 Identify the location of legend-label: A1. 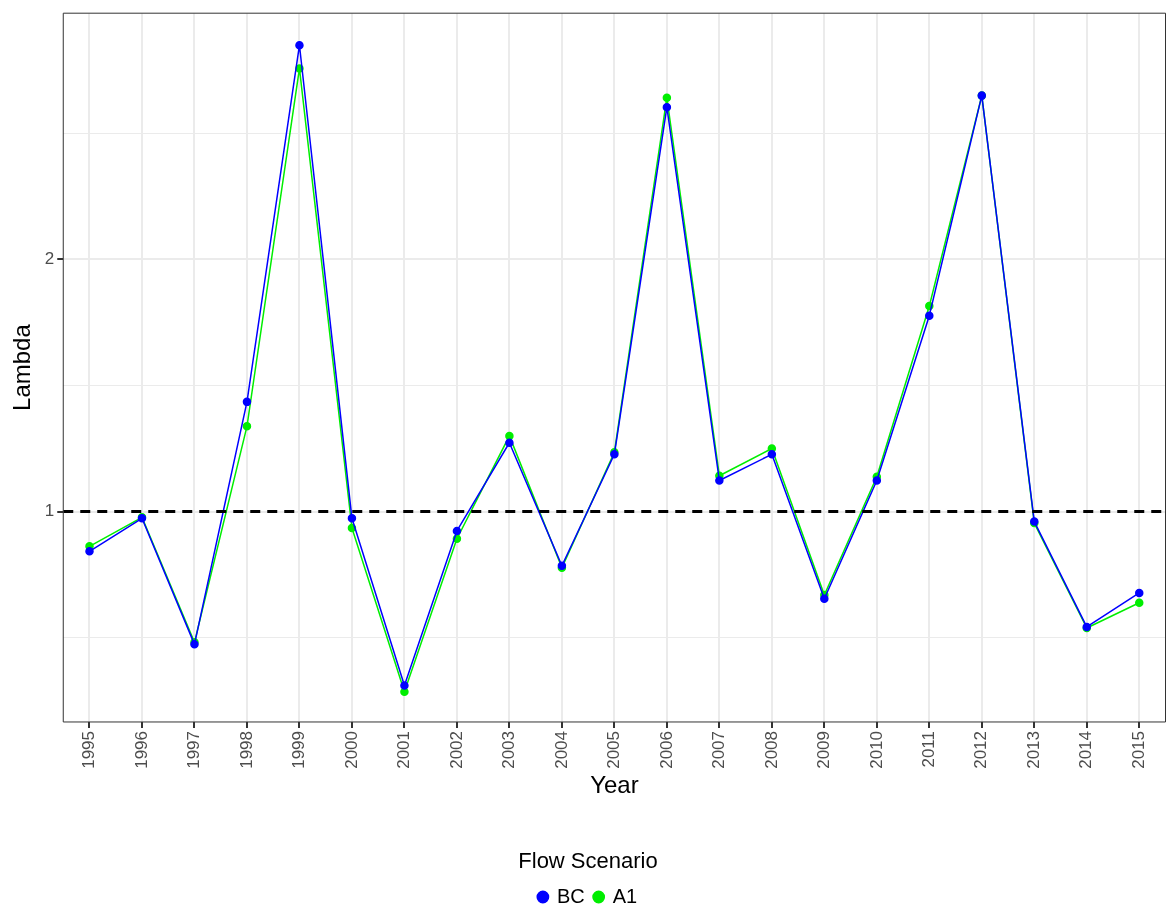
(625, 895).